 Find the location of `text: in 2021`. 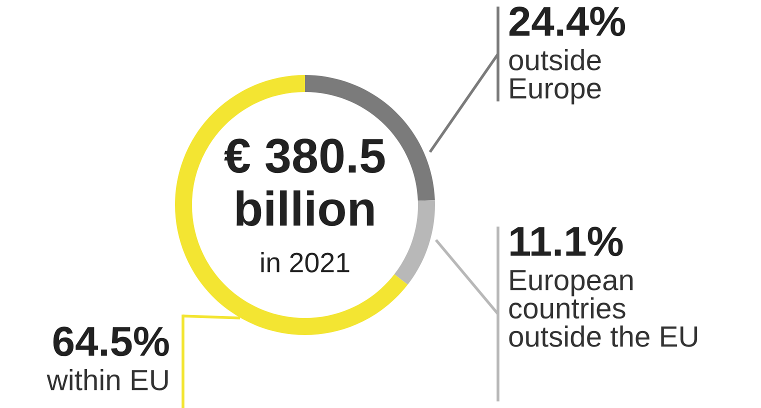

text: in 2021 is located at coordinates (305, 262).